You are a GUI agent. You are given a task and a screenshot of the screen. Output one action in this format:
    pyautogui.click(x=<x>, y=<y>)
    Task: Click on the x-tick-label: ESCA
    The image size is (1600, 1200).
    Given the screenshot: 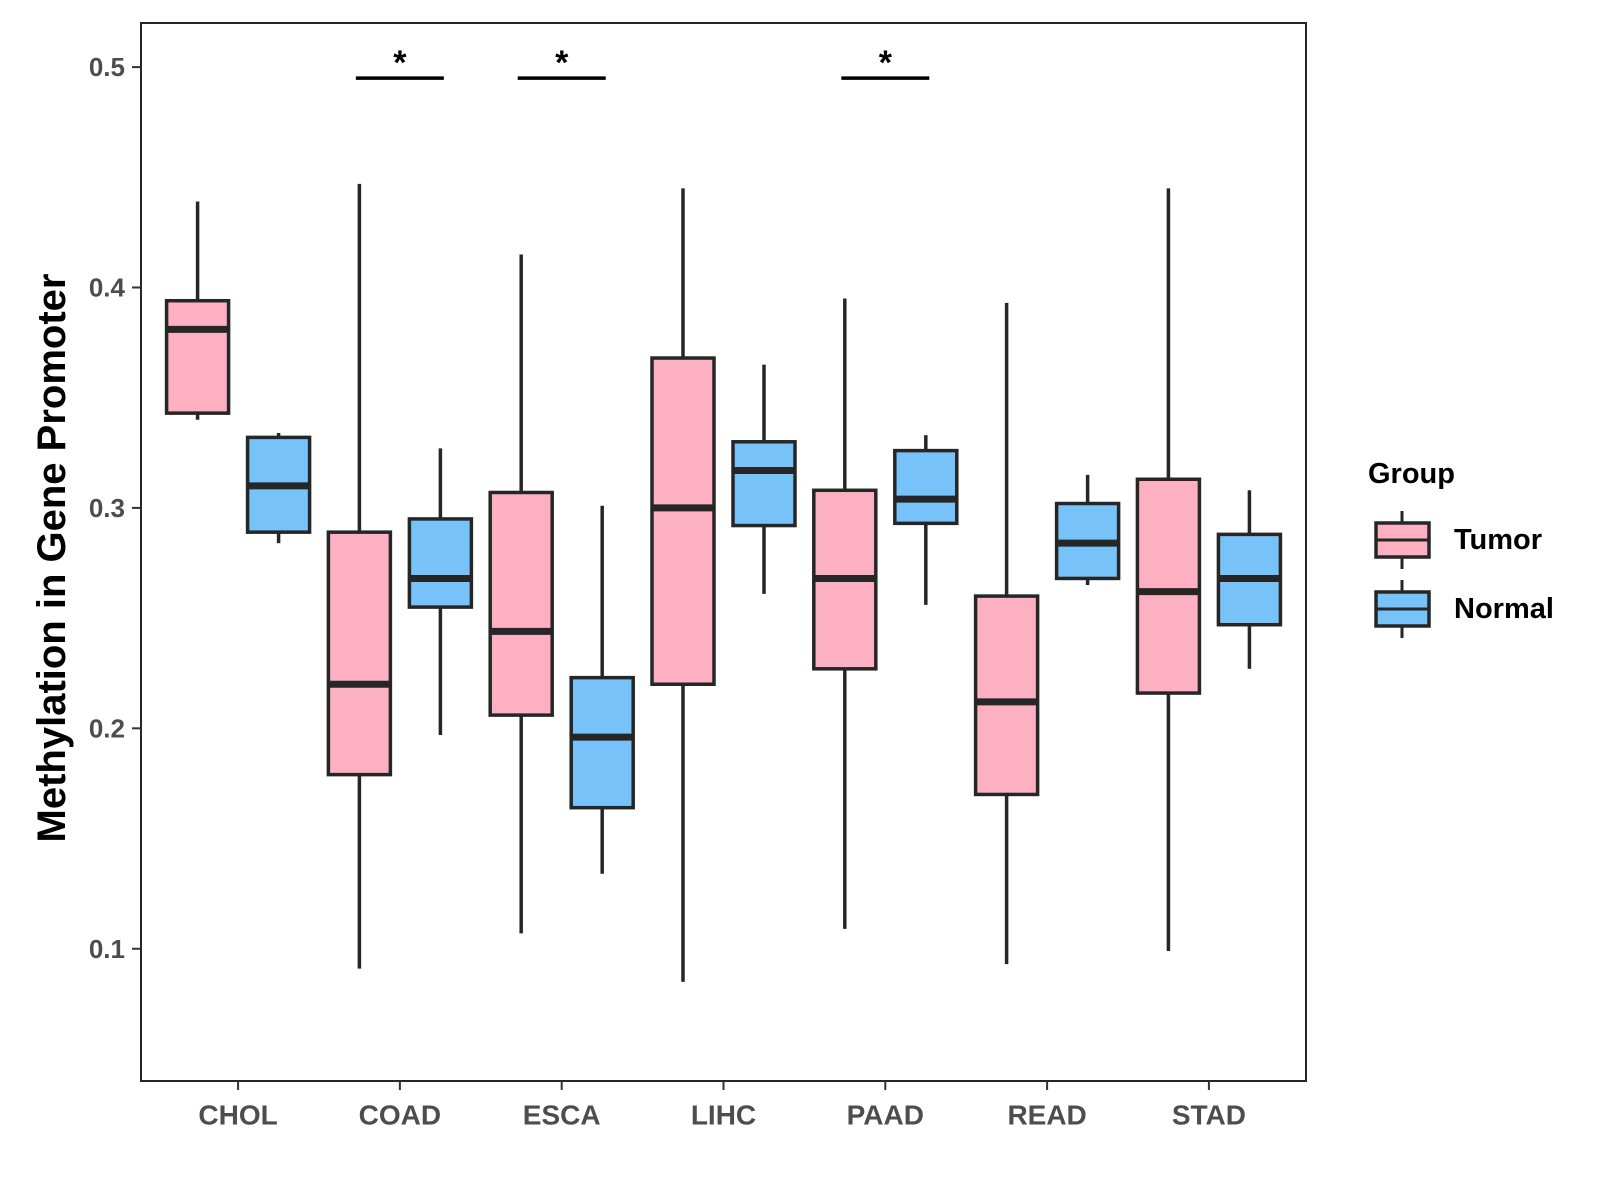 What is the action you would take?
    pyautogui.click(x=562, y=1115)
    